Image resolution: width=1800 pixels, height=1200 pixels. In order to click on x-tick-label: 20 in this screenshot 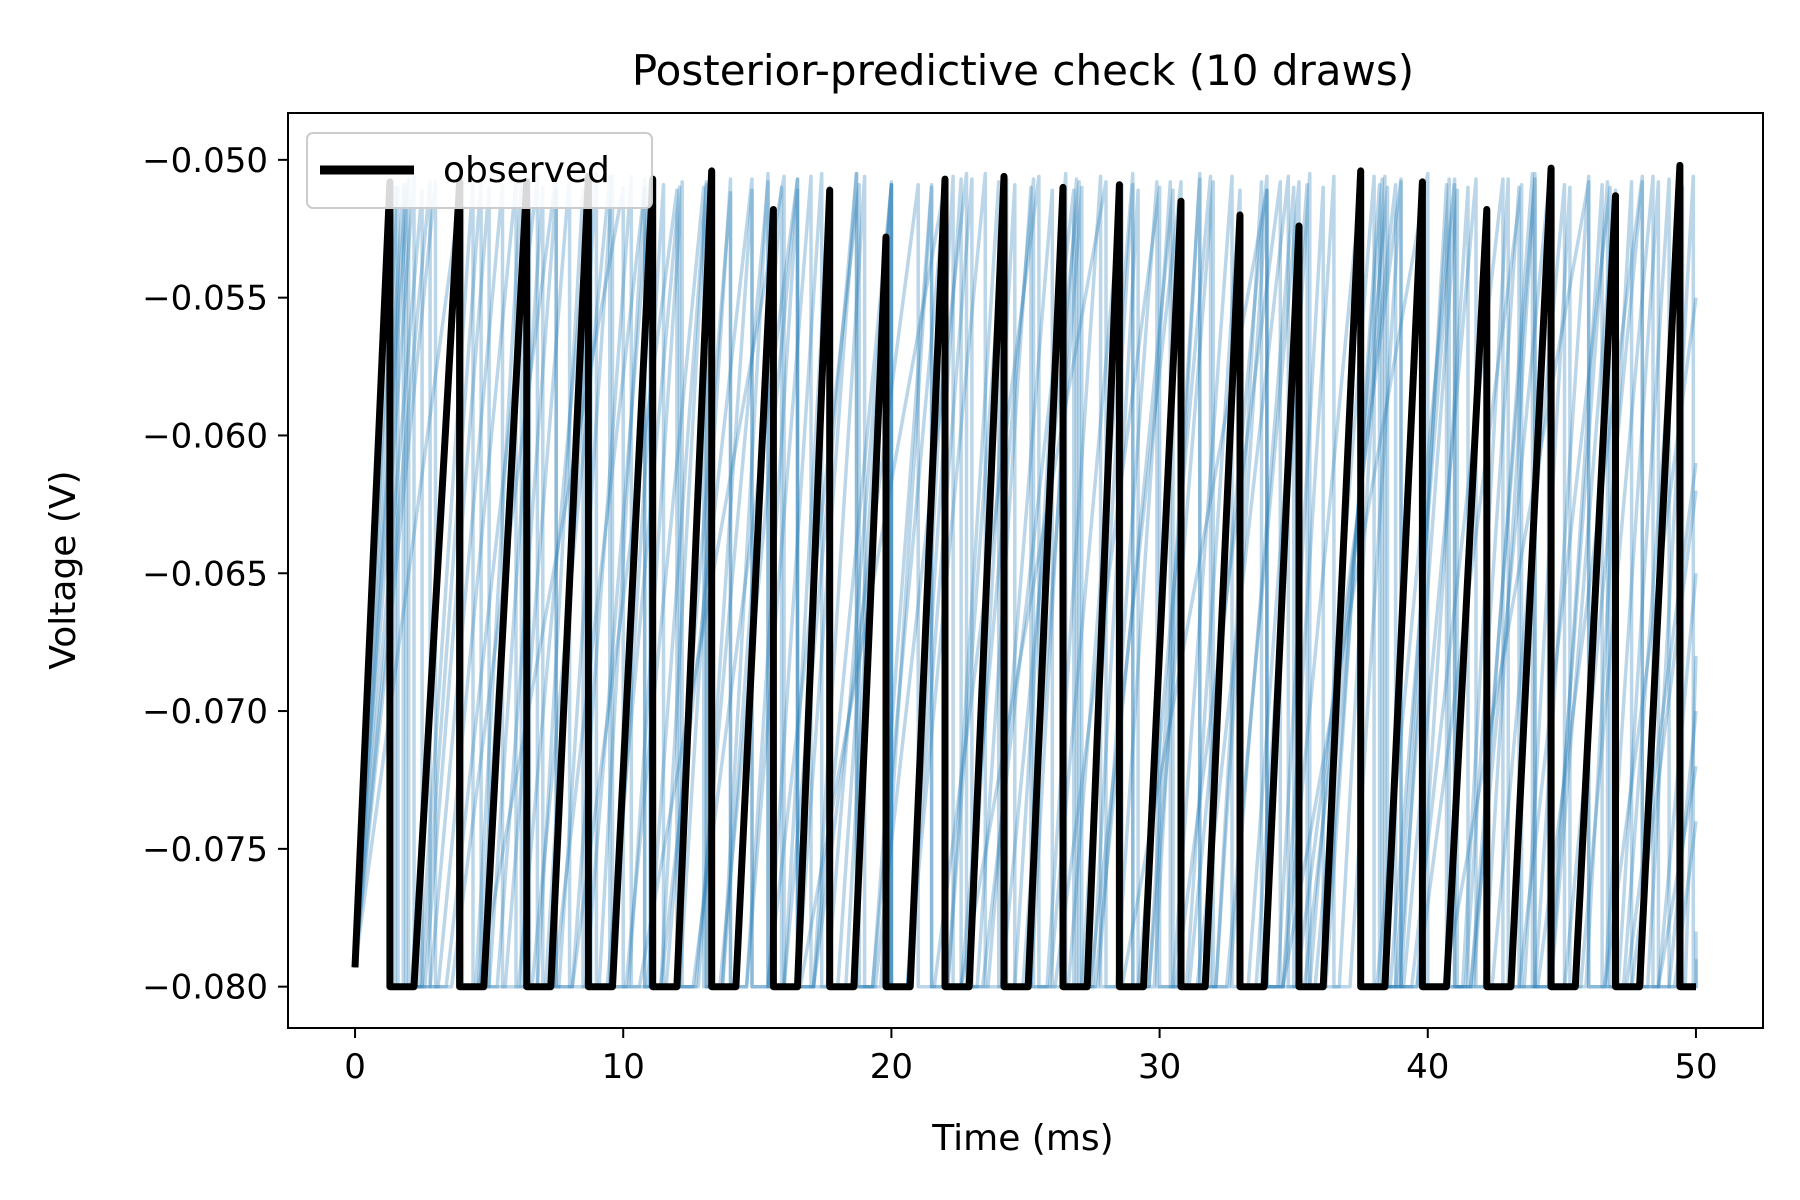, I will do `click(891, 1067)`.